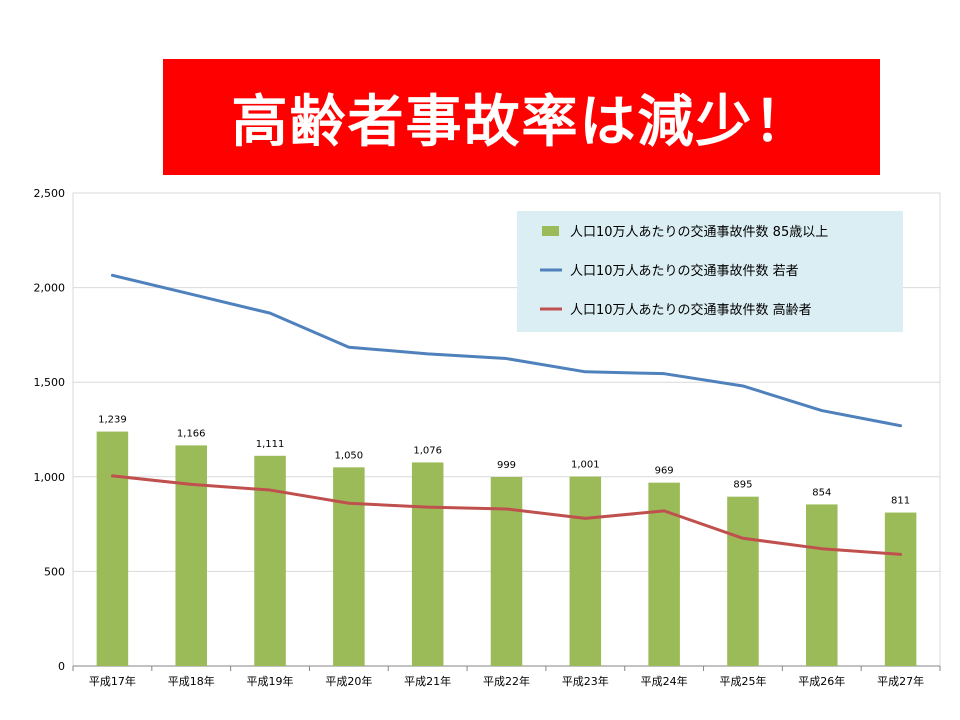  I want to click on x-tick-label: 平成21年, so click(427, 681).